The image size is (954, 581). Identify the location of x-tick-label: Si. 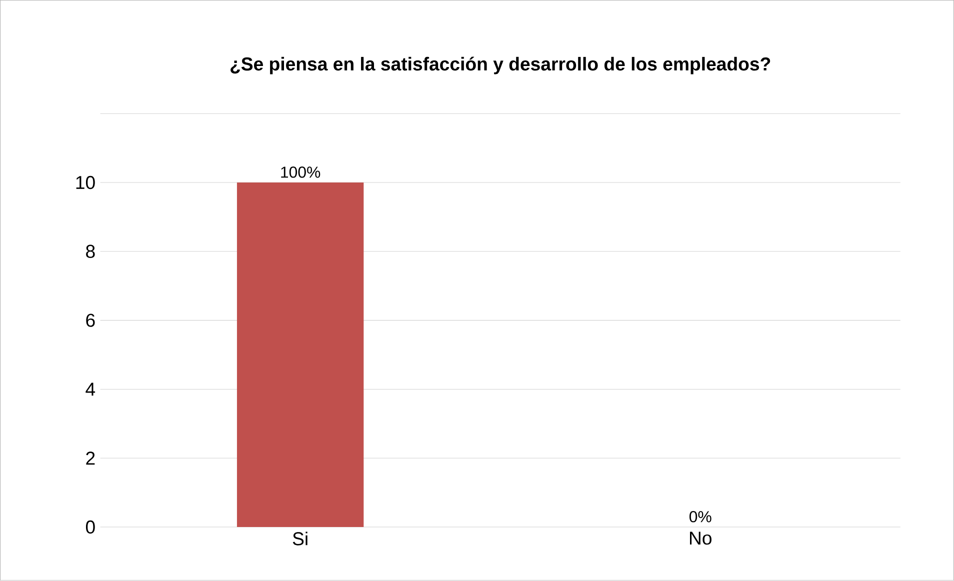
(300, 539).